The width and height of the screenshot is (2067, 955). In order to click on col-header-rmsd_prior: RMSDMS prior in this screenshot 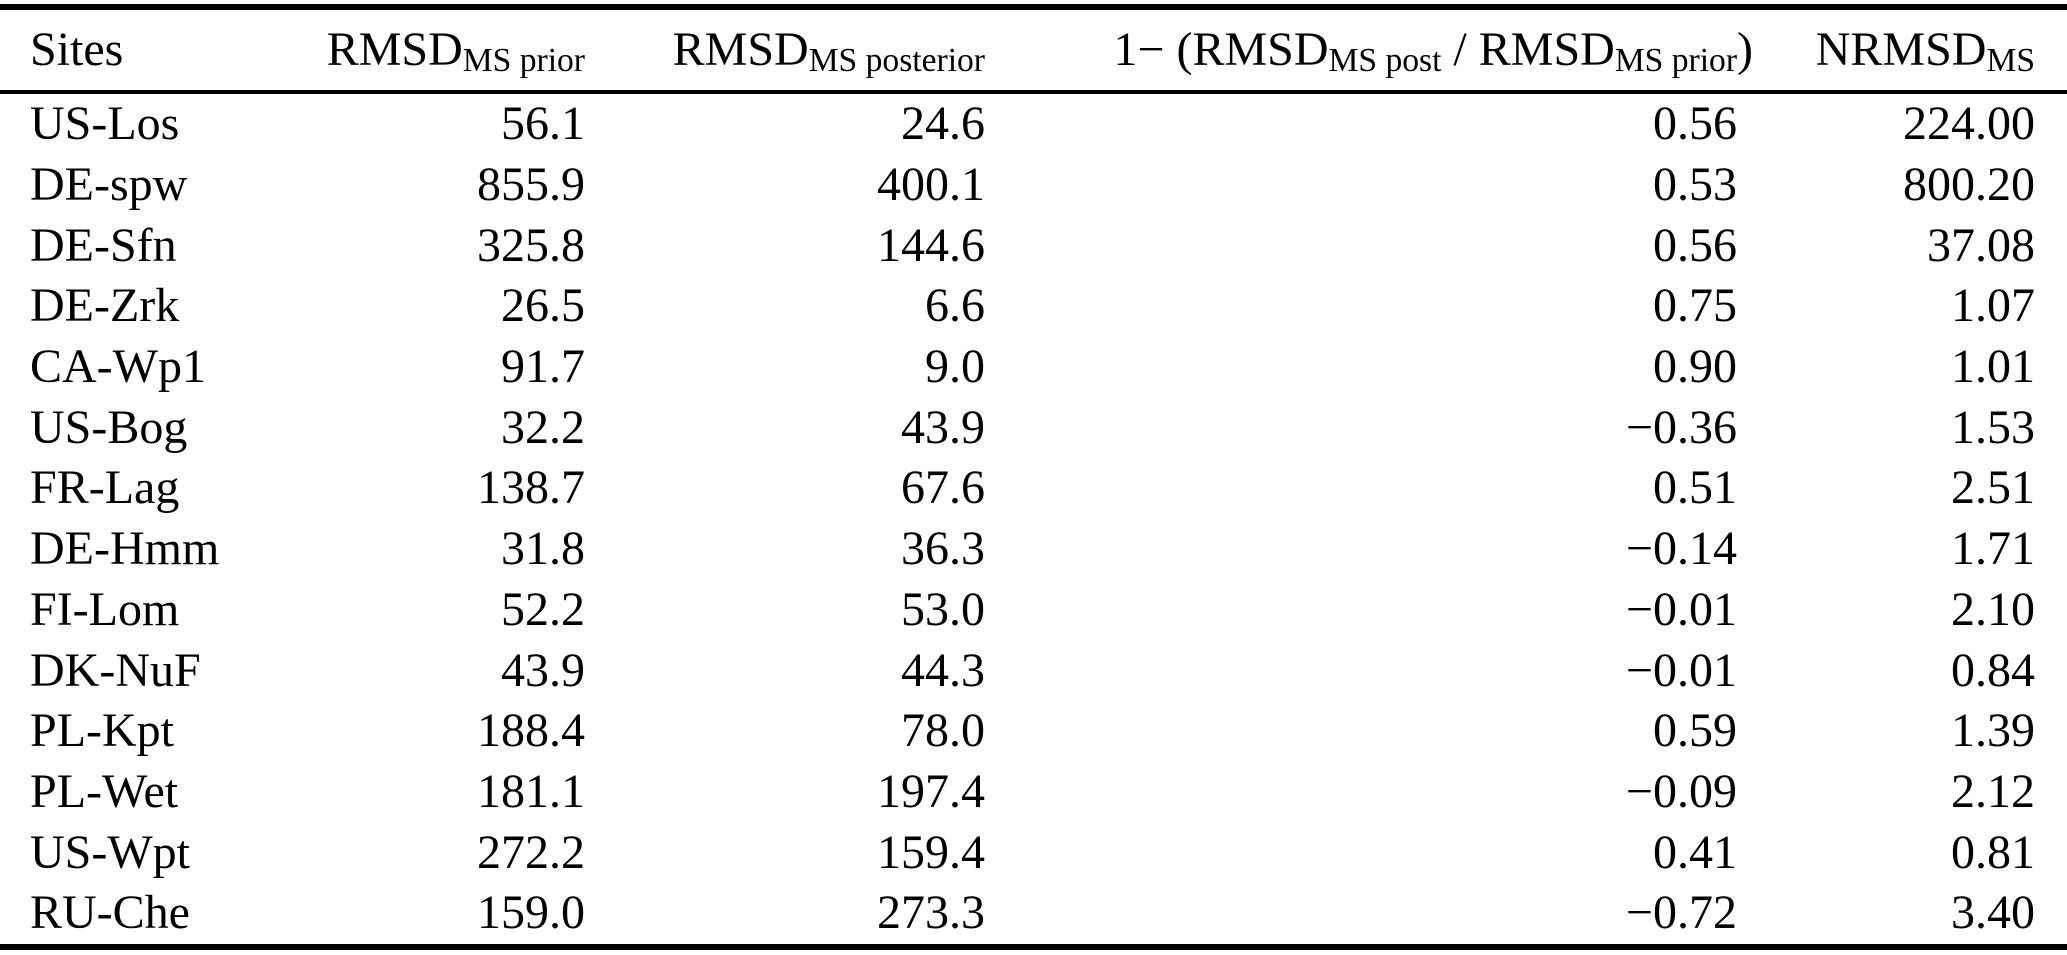, I will do `click(442, 50)`.